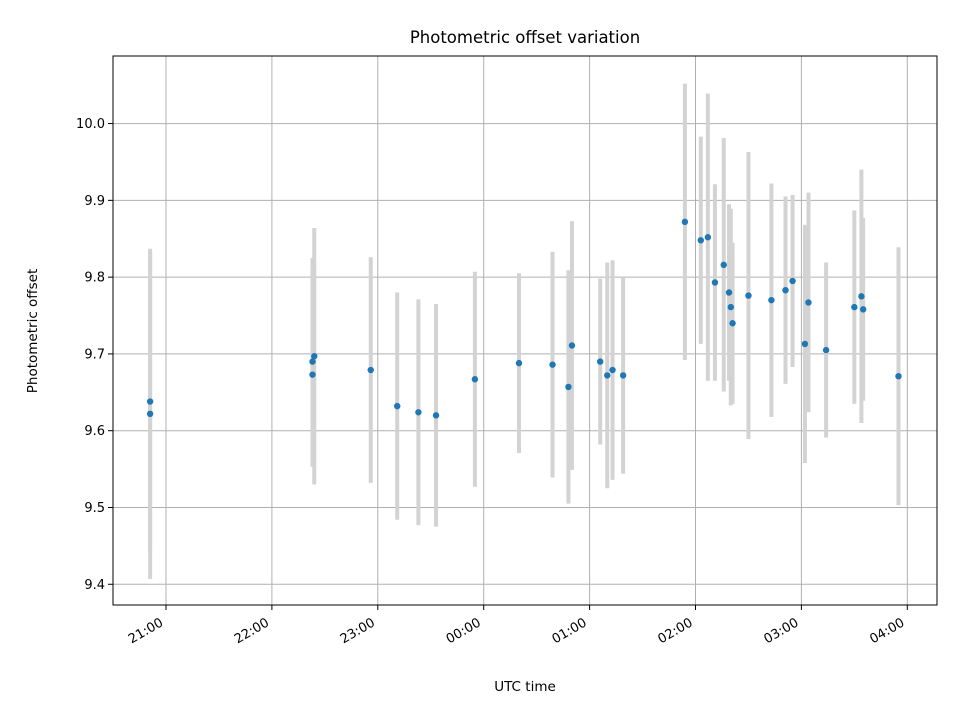 This screenshot has width=960, height=720. What do you see at coordinates (94, 585) in the screenshot?
I see `y-tick-label: 9.4` at bounding box center [94, 585].